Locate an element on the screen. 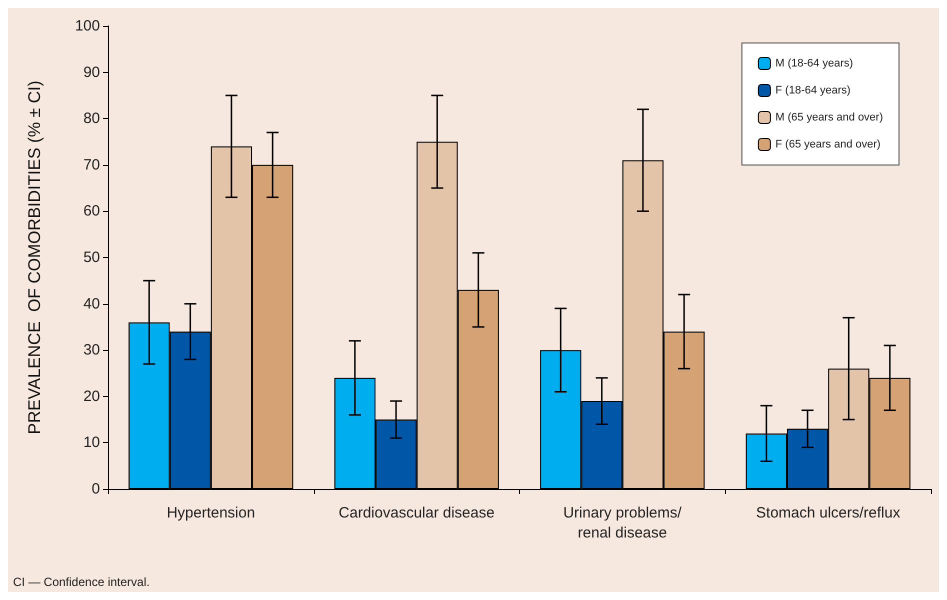  x-tick-label: Cardiovascular disease is located at coordinates (416, 513).